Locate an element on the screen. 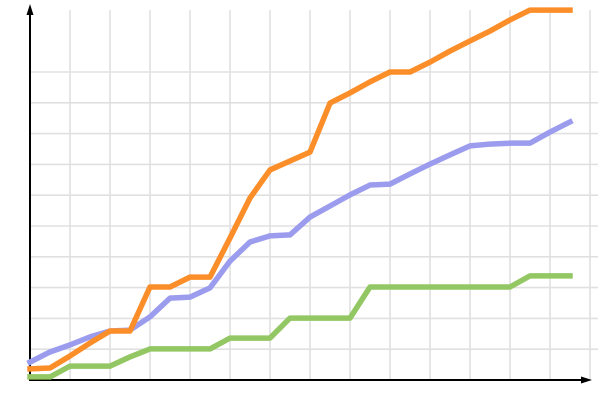 This screenshot has height=400, width=600. y-axis-arrowhead-icon is located at coordinates (30, 9).